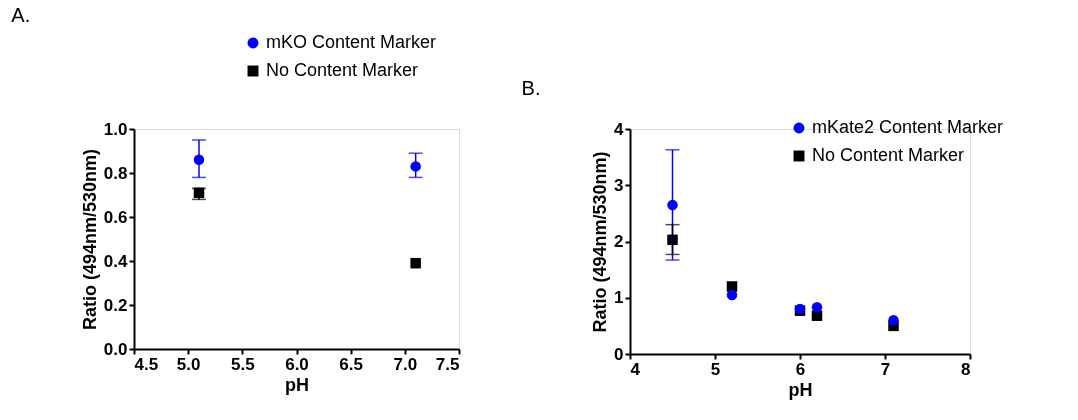 The height and width of the screenshot is (420, 1078). What do you see at coordinates (116, 261) in the screenshot?
I see `y-tick-label: 0.4` at bounding box center [116, 261].